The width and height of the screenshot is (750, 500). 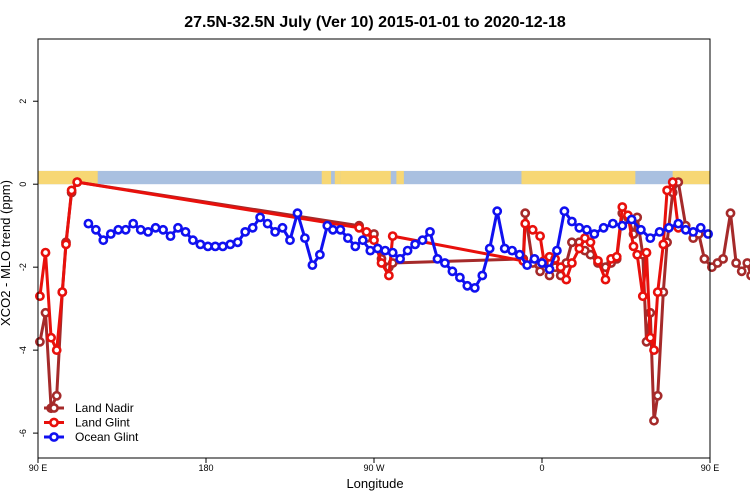 I want to click on x-tick-label: 90 W, so click(x=374, y=468).